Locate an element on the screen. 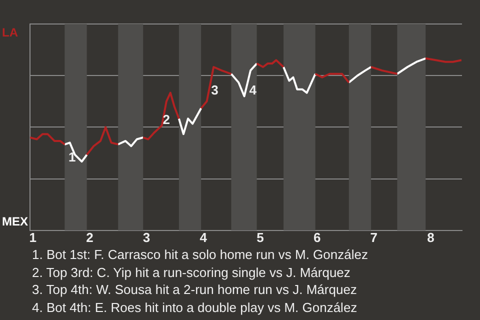 The width and height of the screenshot is (480, 320). text: 4. Bot 4th: E. Roes hit into a double play vs M. González is located at coordinates (195, 307).